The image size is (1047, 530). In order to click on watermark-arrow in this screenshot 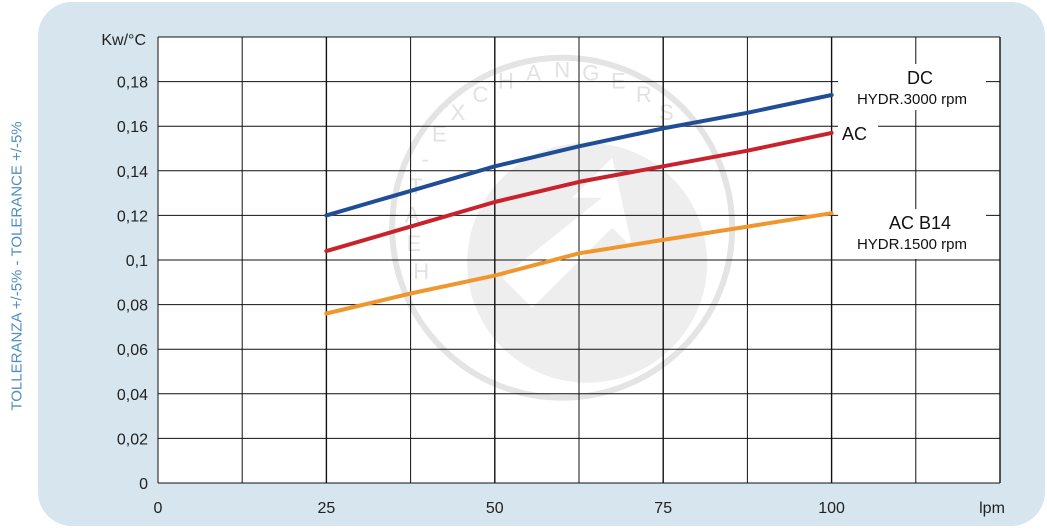, I will do `click(567, 232)`.